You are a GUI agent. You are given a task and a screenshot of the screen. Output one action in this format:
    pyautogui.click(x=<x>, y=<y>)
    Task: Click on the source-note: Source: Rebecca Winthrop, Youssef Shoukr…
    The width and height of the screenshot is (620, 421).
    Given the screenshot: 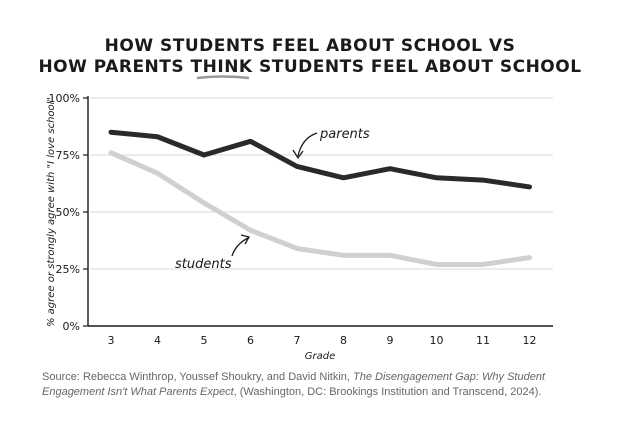 What is the action you would take?
    pyautogui.click(x=322, y=385)
    